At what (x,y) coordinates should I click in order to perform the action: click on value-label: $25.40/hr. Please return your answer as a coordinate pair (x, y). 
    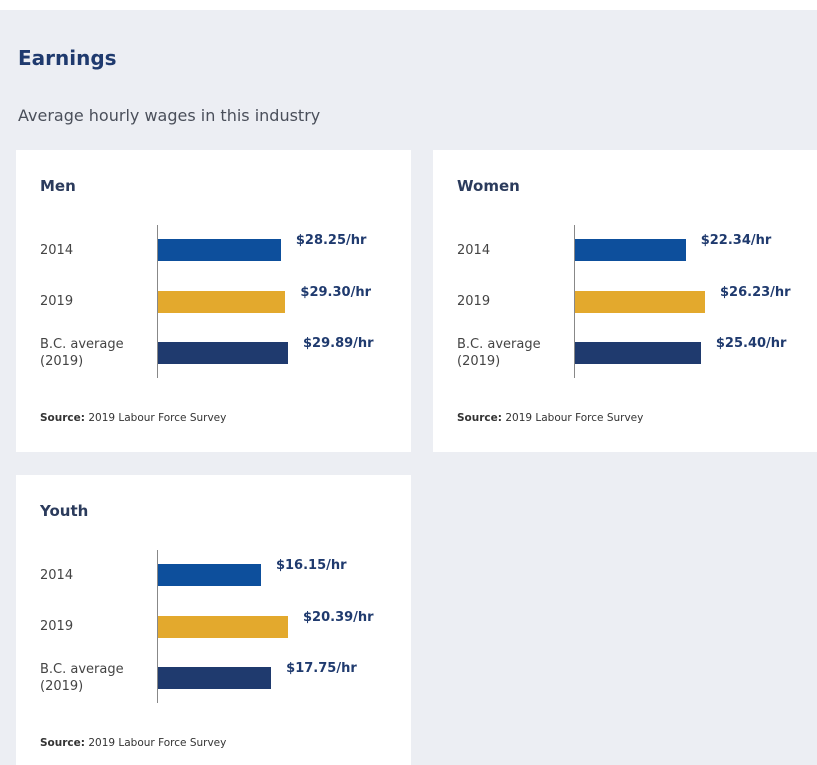
    Looking at the image, I should click on (751, 343).